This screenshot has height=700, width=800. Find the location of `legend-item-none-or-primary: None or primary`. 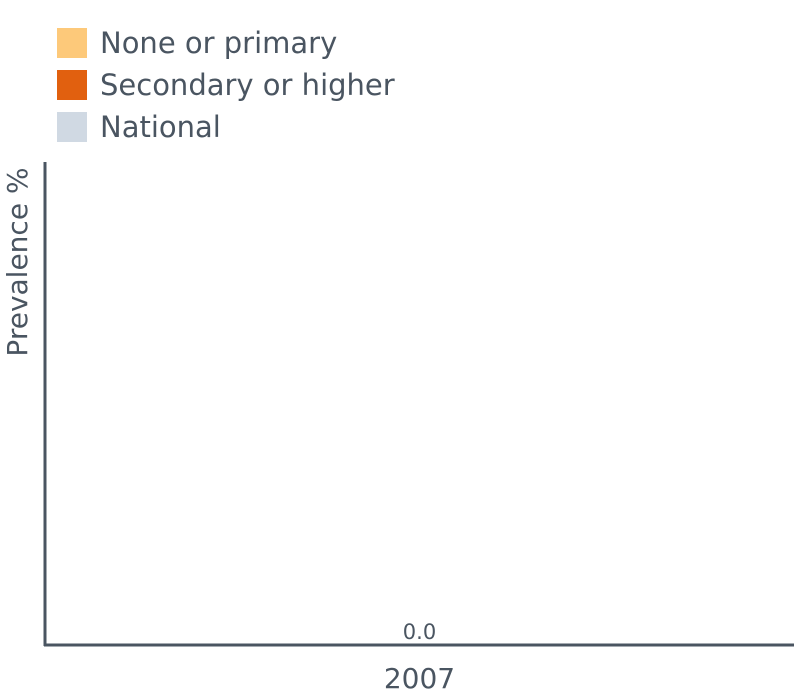

legend-item-none-or-primary: None or primary is located at coordinates (226, 43).